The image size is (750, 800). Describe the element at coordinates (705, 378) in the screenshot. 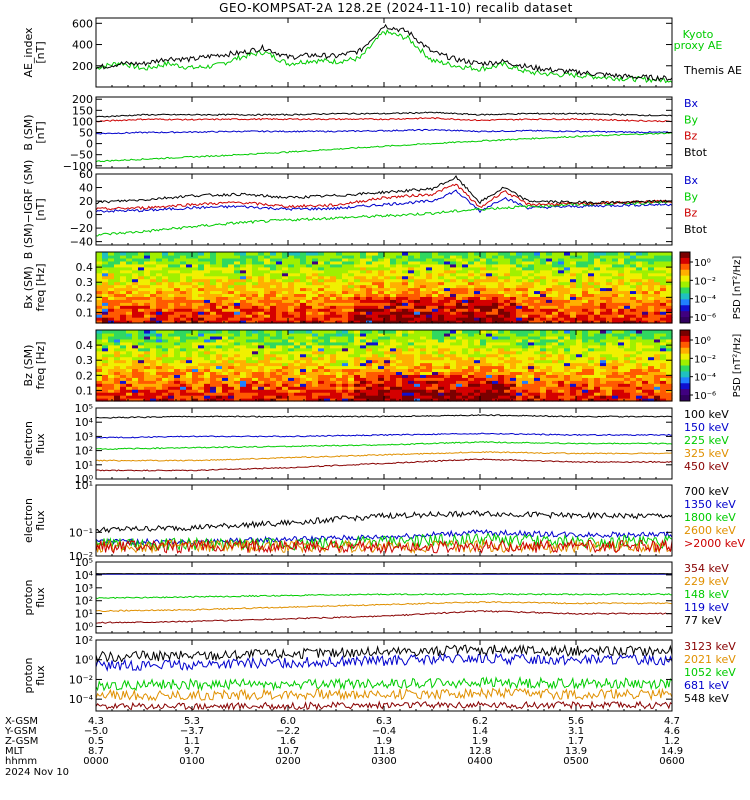

I see `colorbar-tick-label: 10⁻⁴` at that location.